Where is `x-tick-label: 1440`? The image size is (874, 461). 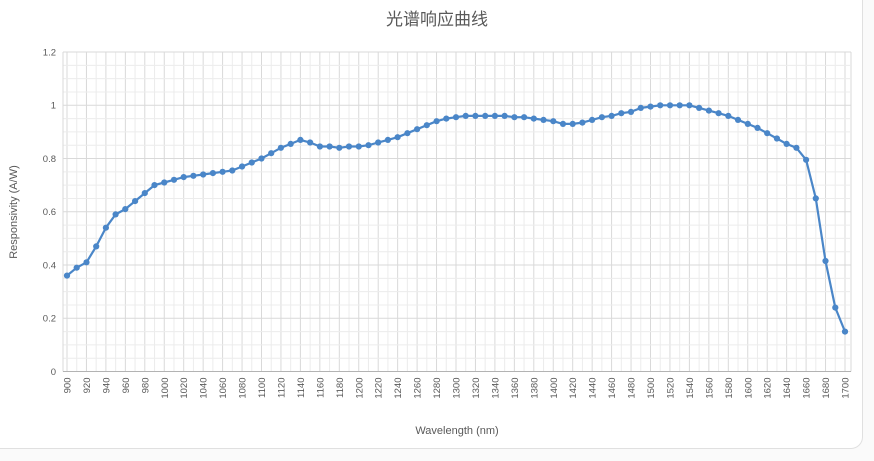
x-tick-label: 1440 is located at coordinates (593, 388).